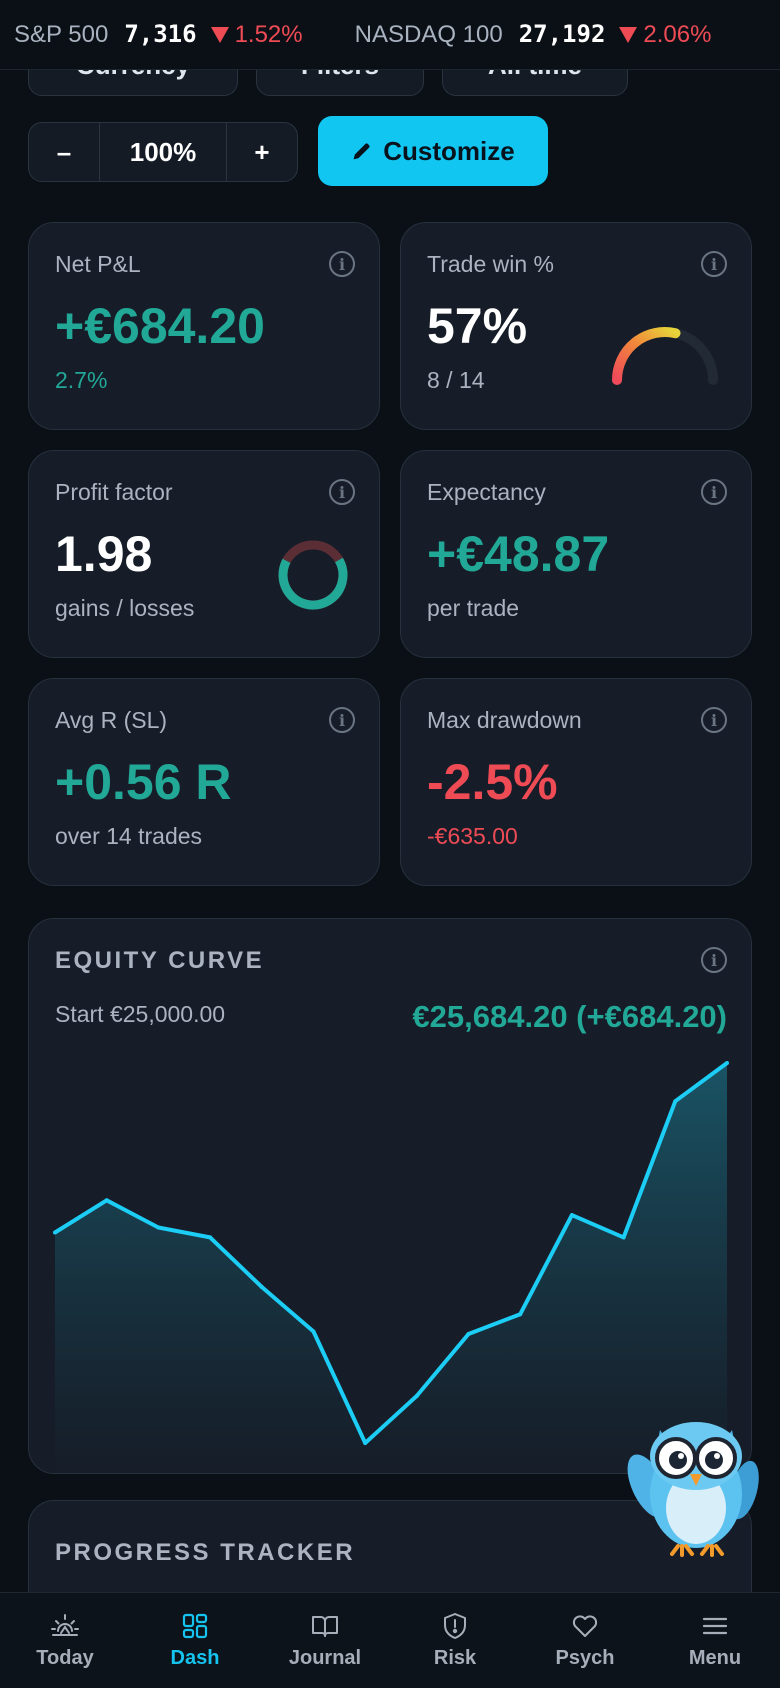 The image size is (780, 1688). I want to click on trade-win-value: 57%, so click(477, 326).